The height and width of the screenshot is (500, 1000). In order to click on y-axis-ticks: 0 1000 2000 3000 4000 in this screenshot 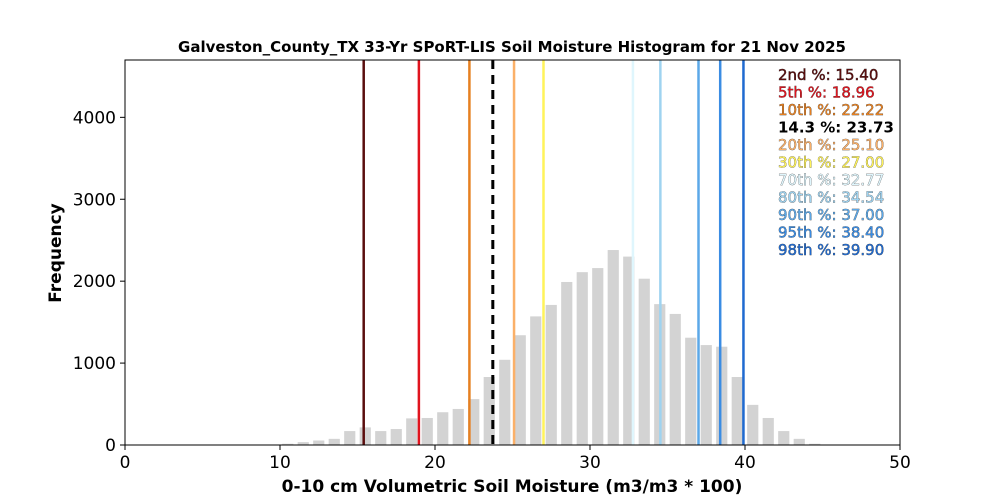, I will do `click(99, 282)`.